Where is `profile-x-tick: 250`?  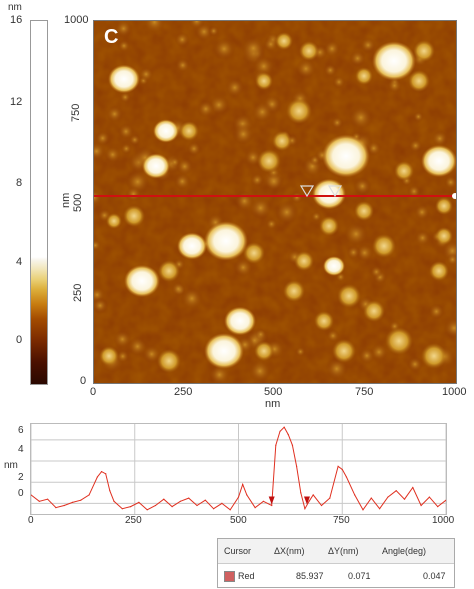
profile-x-tick: 250 is located at coordinates (133, 520).